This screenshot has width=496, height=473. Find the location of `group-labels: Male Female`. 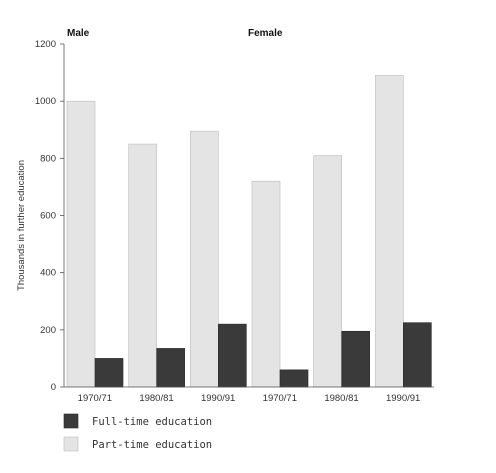

group-labels: Male Female is located at coordinates (175, 33).